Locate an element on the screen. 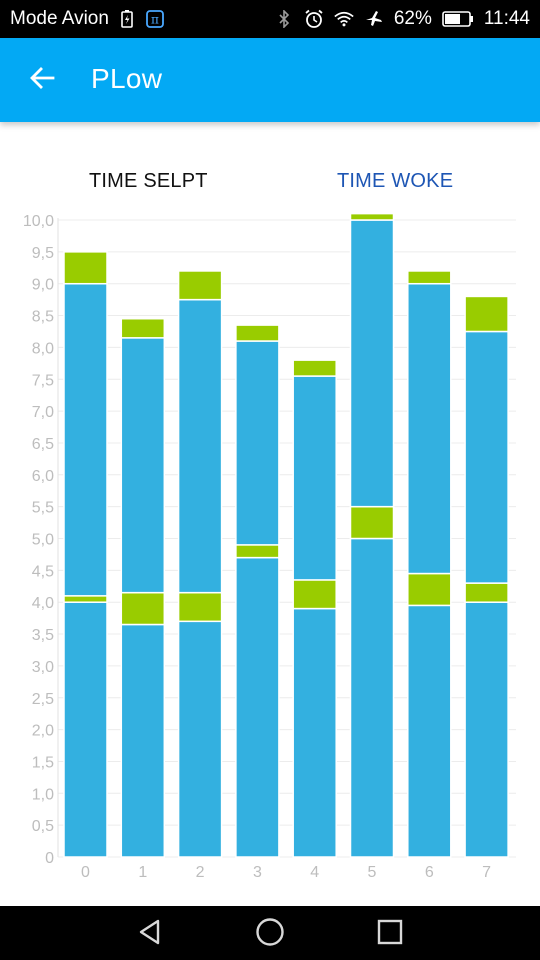 The image size is (540, 960). navigation-bar is located at coordinates (270, 933).